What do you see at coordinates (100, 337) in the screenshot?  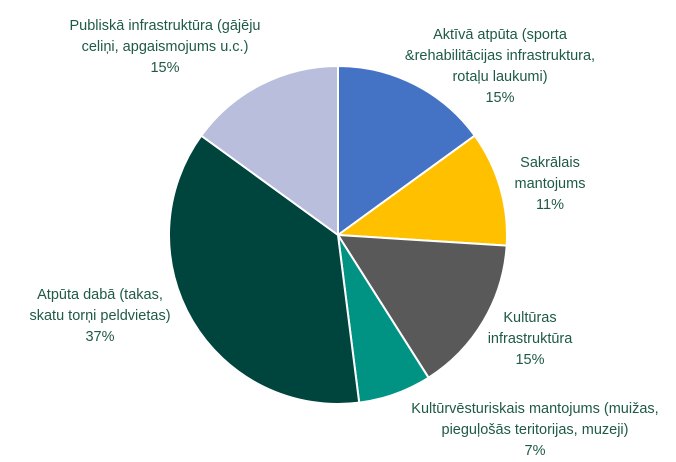 I see `value-label: 37%` at bounding box center [100, 337].